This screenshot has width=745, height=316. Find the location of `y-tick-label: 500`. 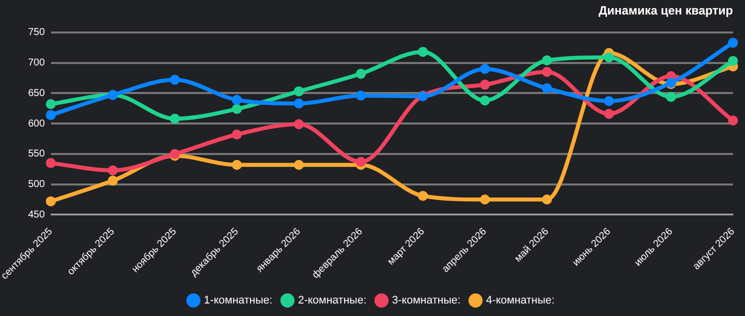

y-tick-label: 500 is located at coordinates (37, 184).